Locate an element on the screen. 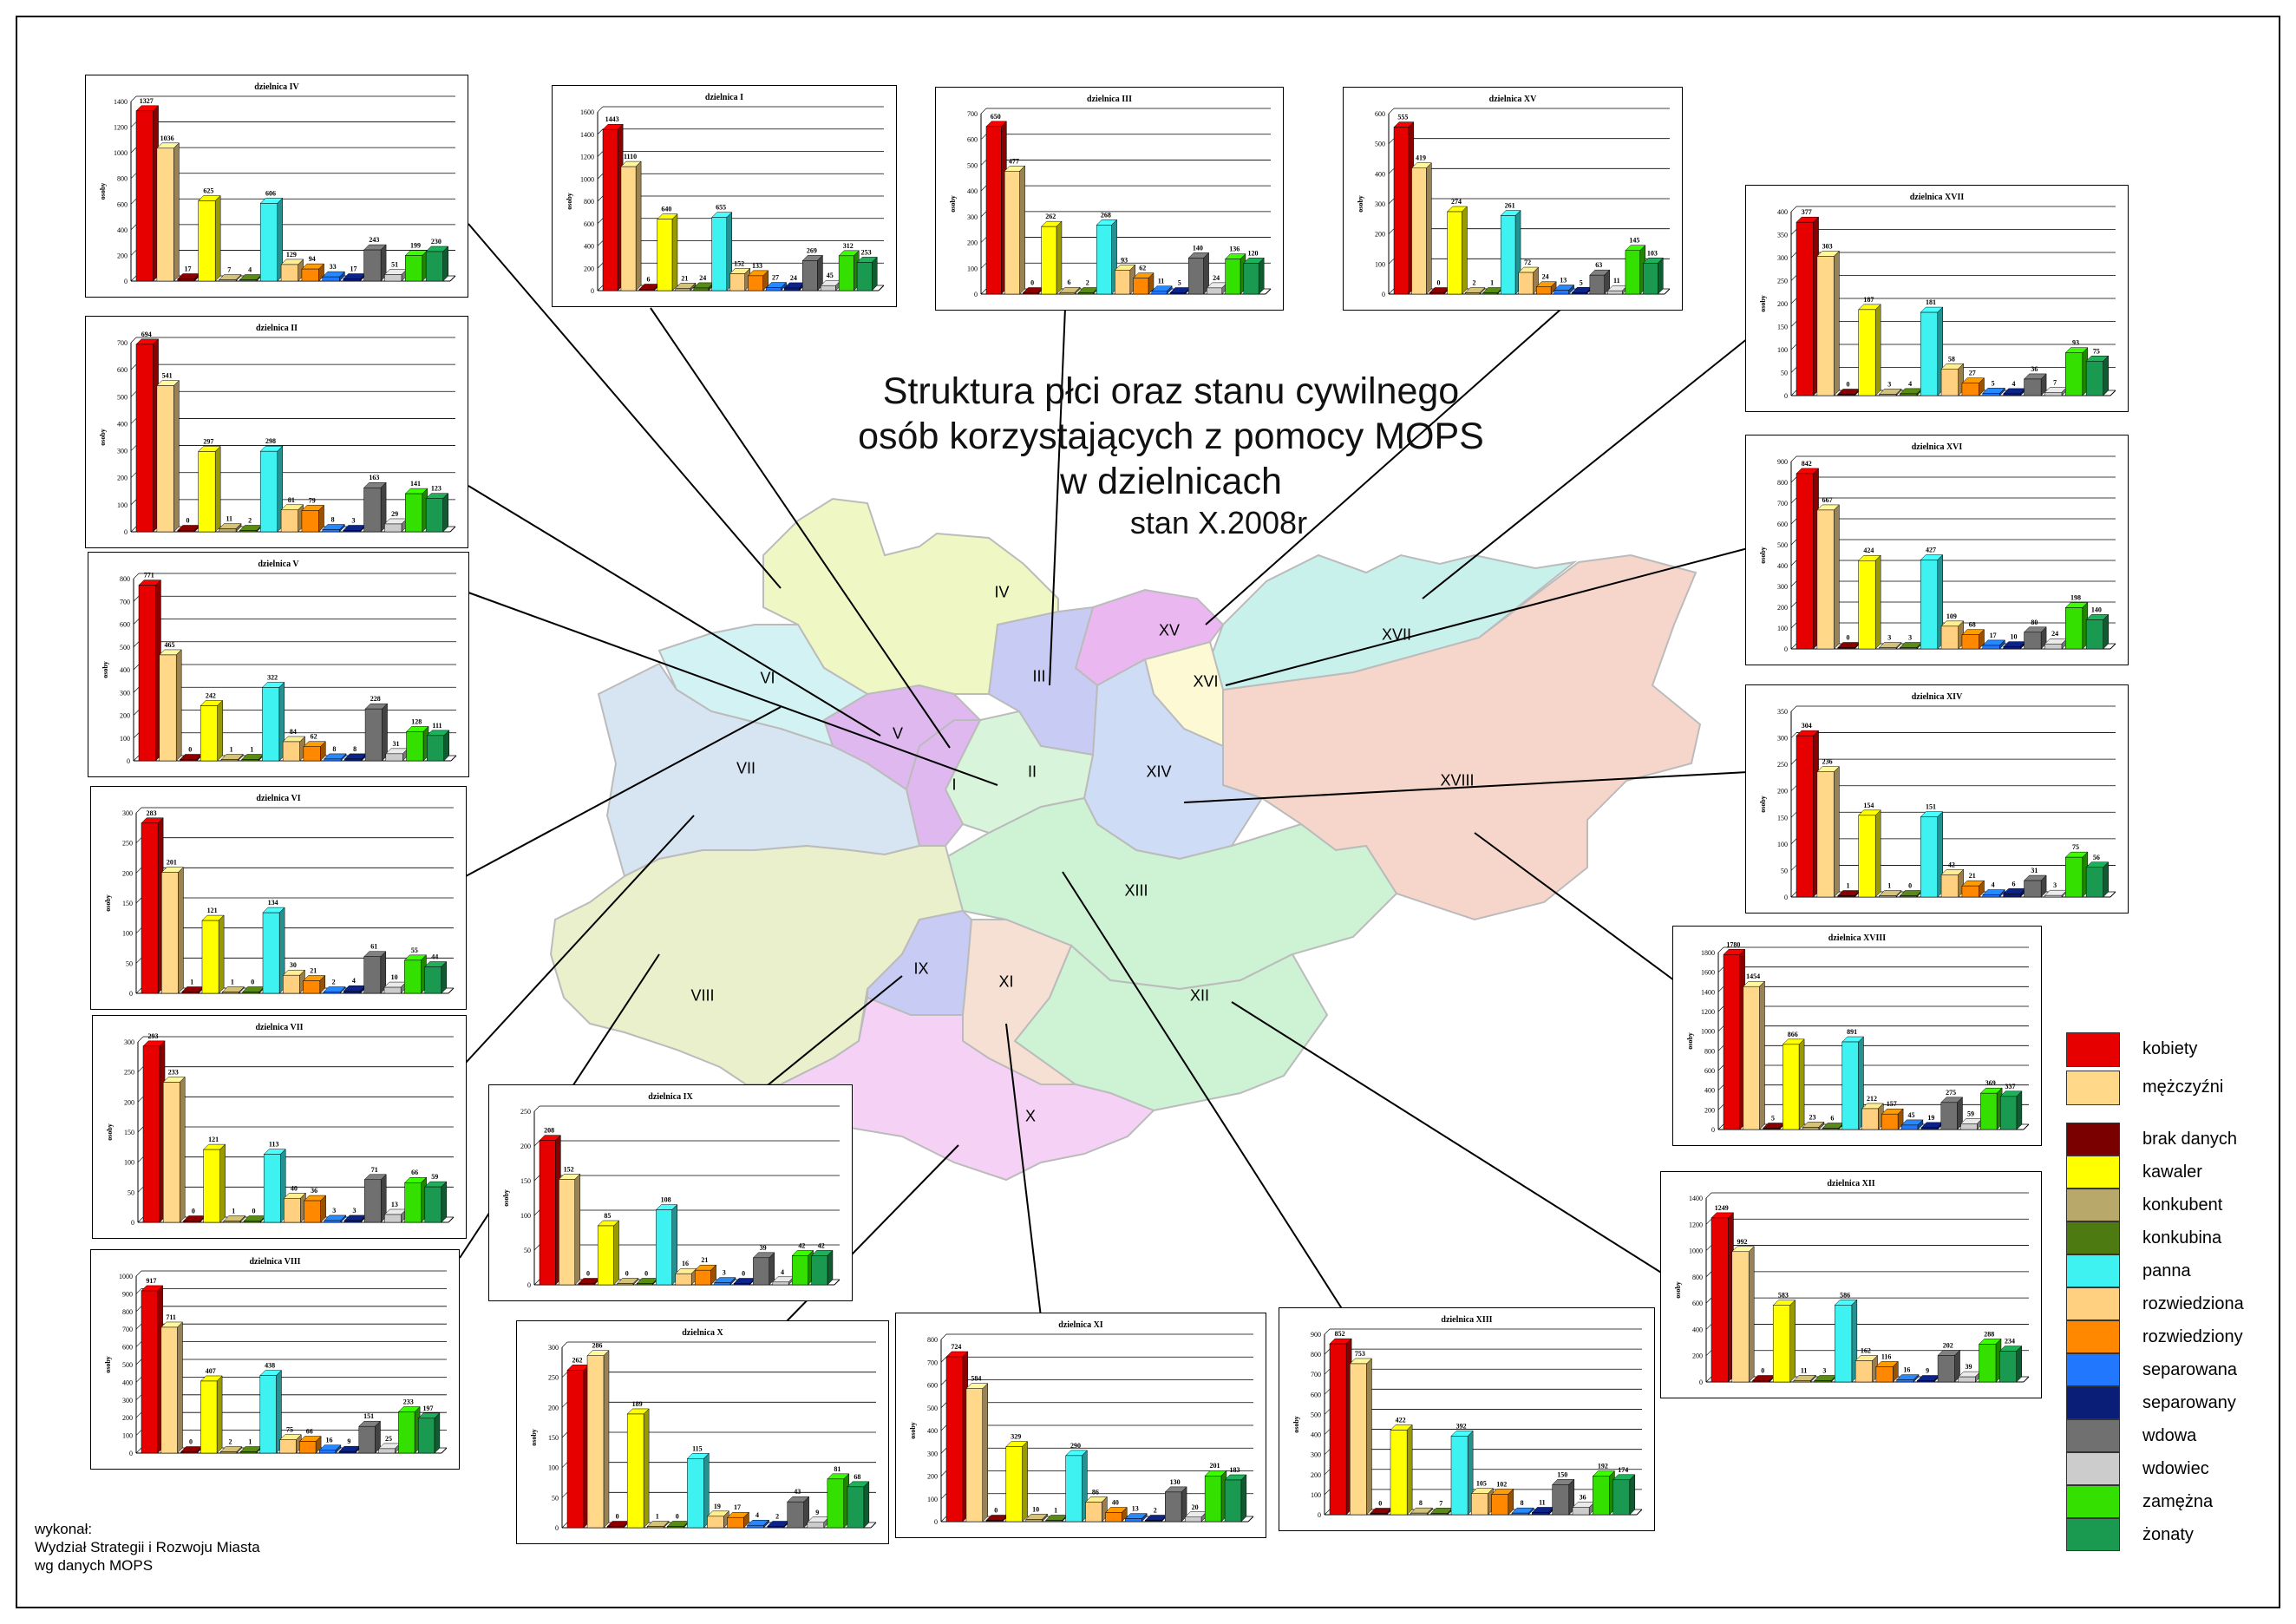 This screenshot has width=2296, height=1624. bar-value-label: 134 is located at coordinates (273, 903).